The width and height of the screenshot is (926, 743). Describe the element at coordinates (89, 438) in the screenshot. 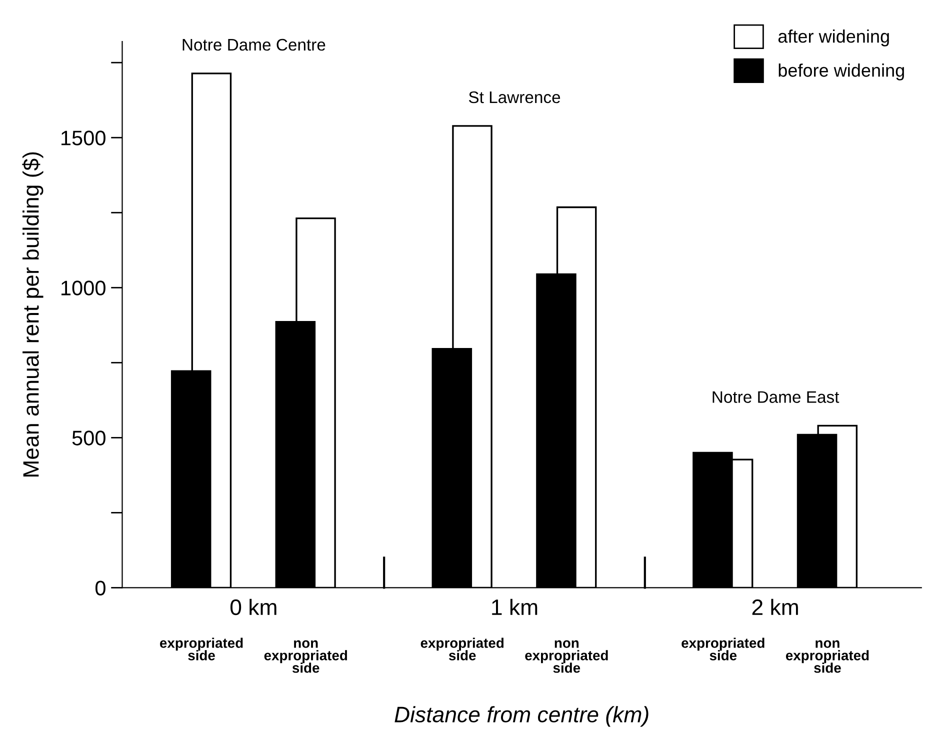

I see `y-tick-label: 500` at that location.